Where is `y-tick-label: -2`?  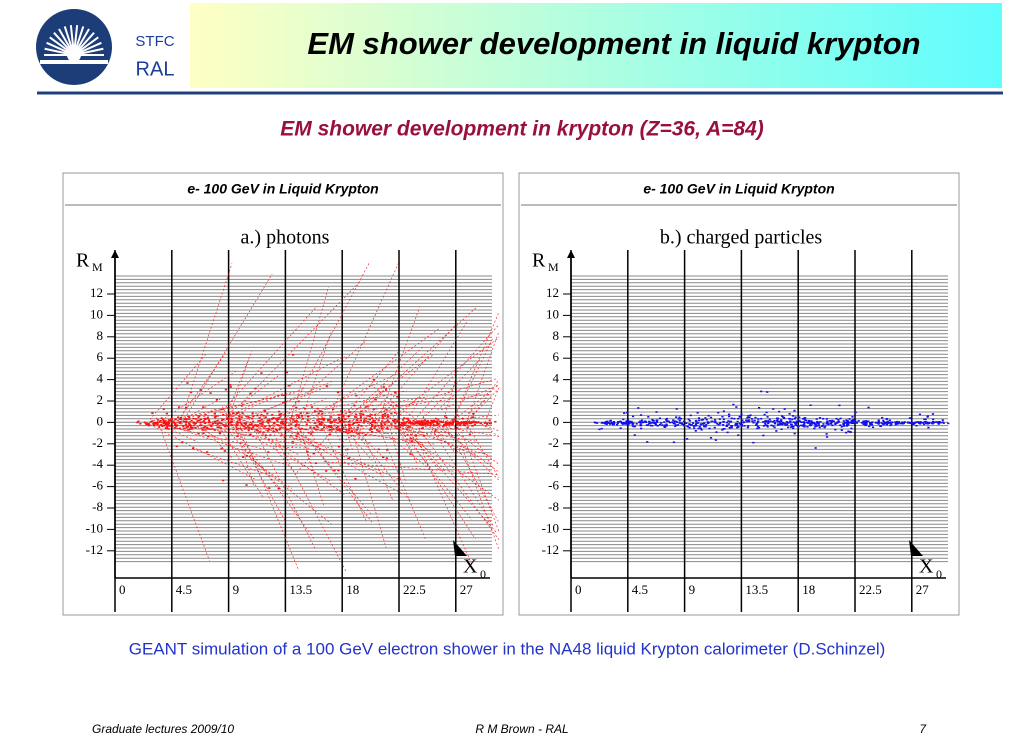
y-tick-label: -2 is located at coordinates (97, 442).